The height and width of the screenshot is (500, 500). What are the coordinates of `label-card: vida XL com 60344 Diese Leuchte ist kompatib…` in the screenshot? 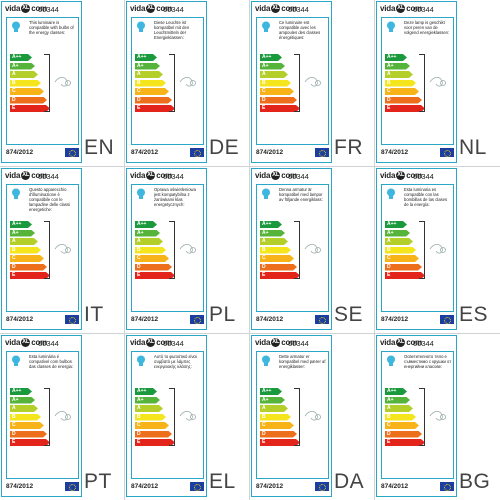 It's located at (166, 82).